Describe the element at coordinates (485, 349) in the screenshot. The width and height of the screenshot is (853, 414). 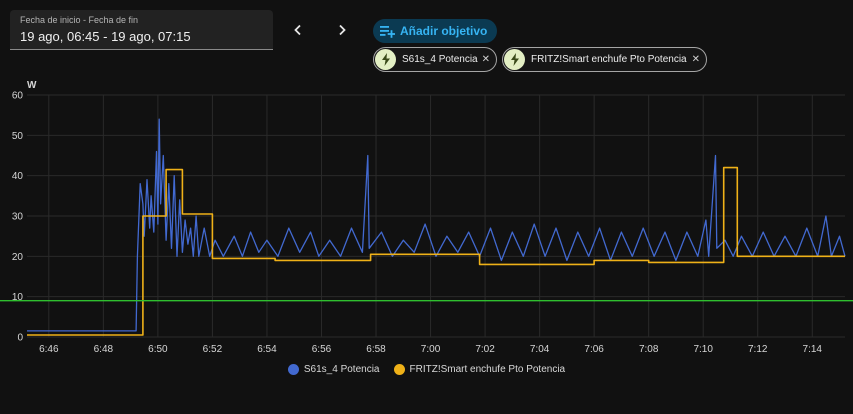
I see `x-tick-label: 7:02` at that location.